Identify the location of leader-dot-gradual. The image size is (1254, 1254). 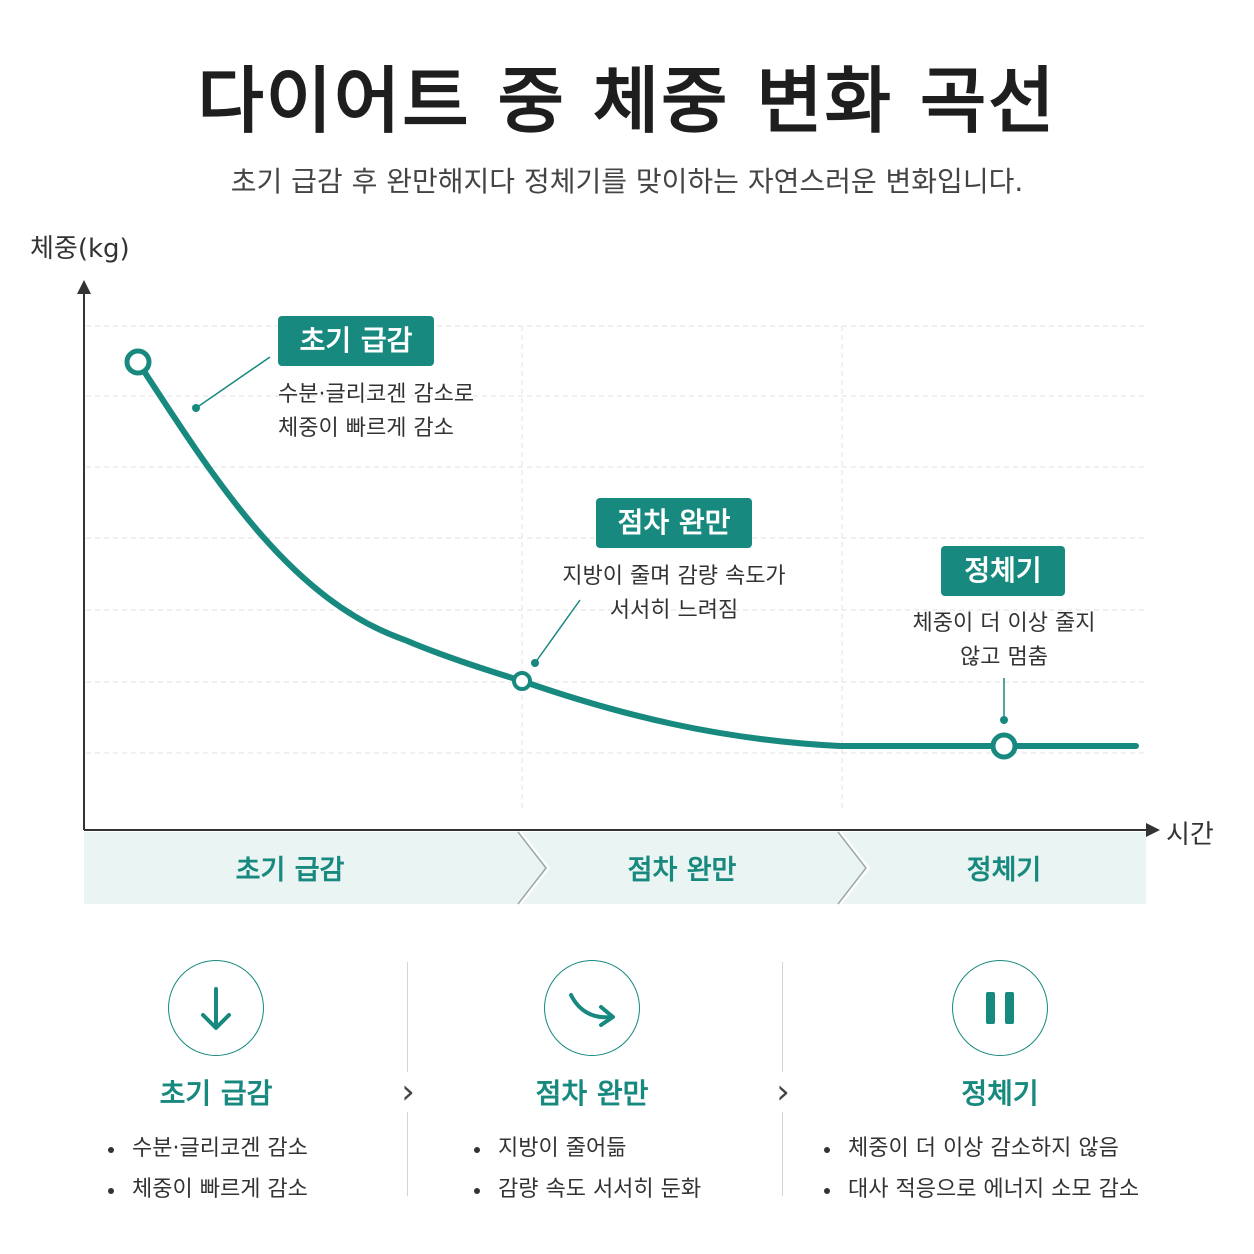
(535, 663).